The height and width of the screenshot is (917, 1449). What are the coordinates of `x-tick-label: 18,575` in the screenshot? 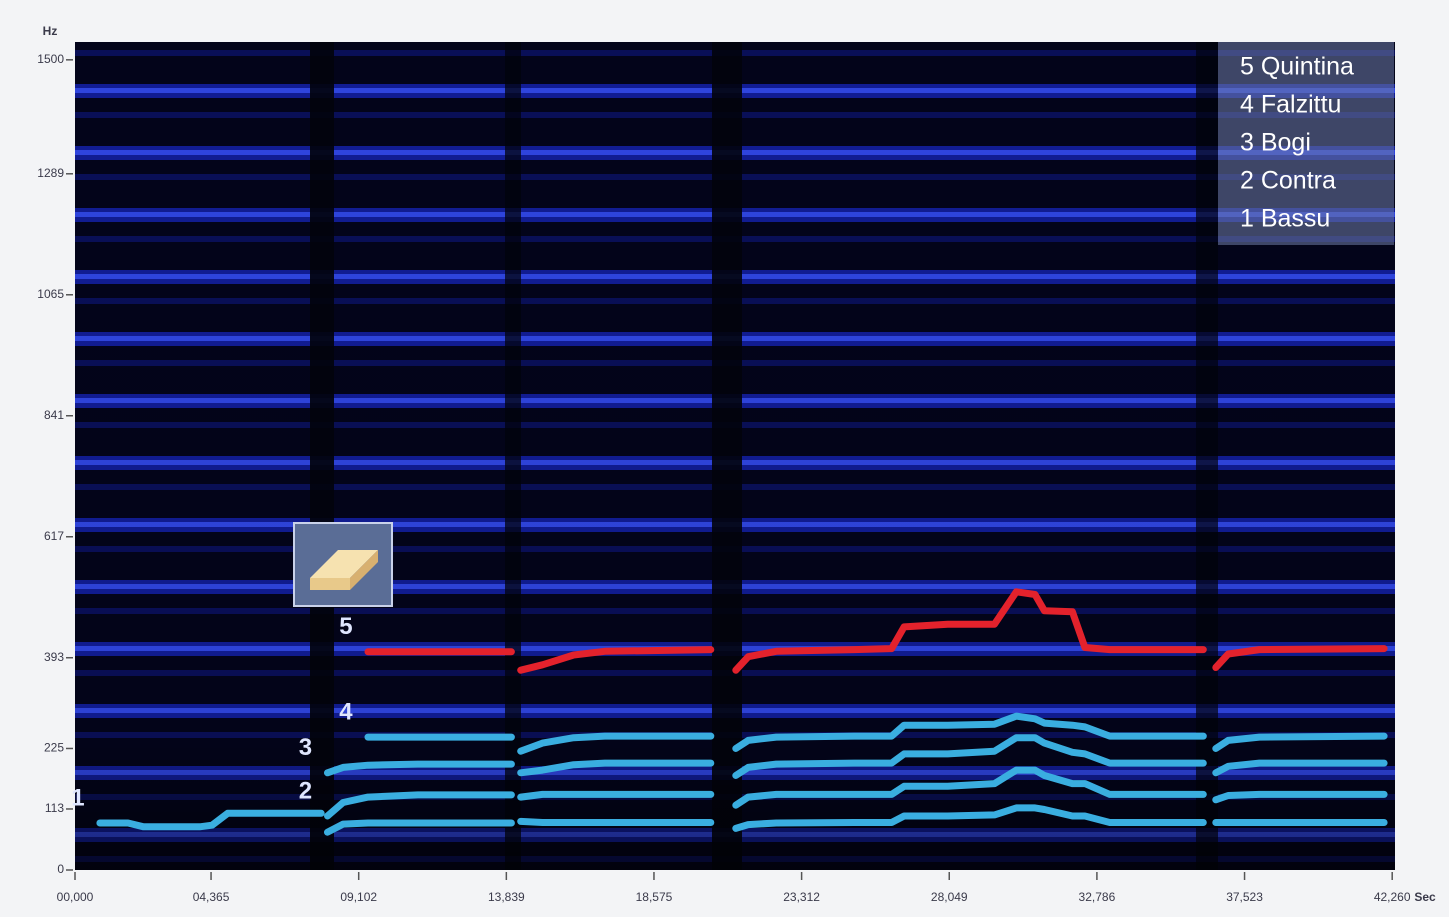 It's located at (654, 897).